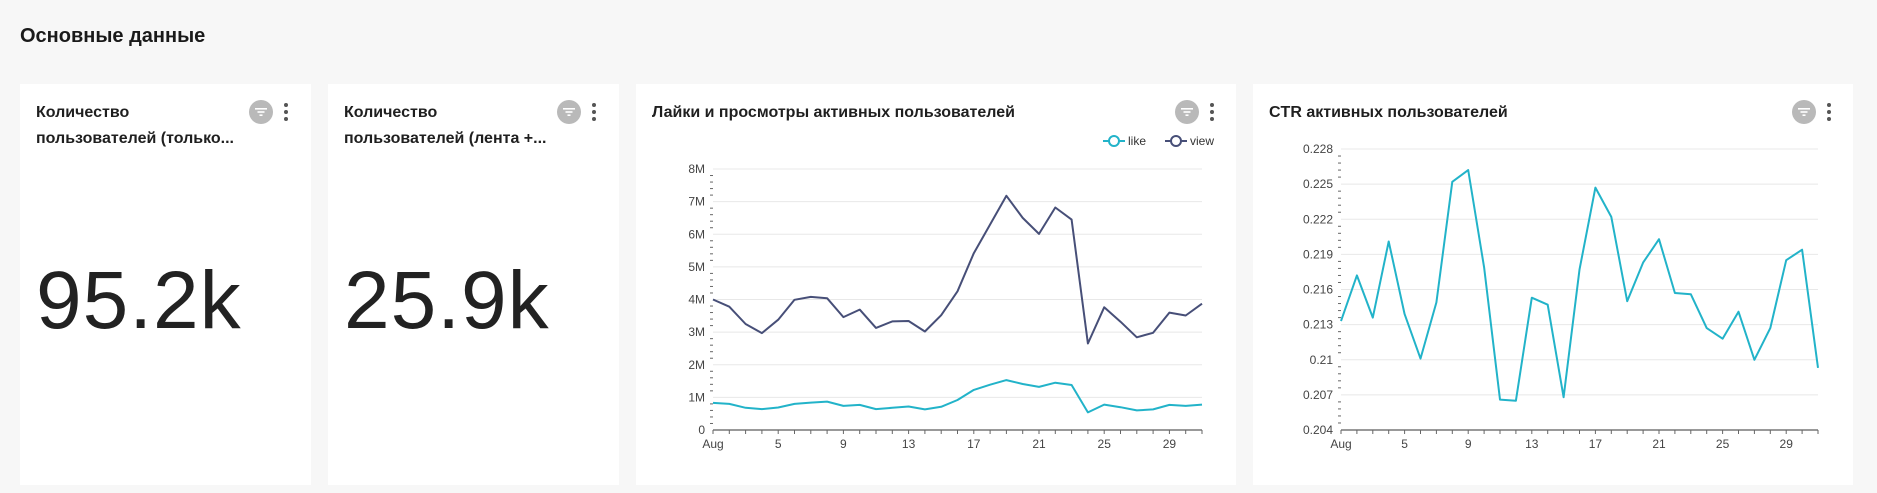 Image resolution: width=1877 pixels, height=493 pixels. Describe the element at coordinates (1202, 141) in the screenshot. I see `legend-label-view: view` at that location.